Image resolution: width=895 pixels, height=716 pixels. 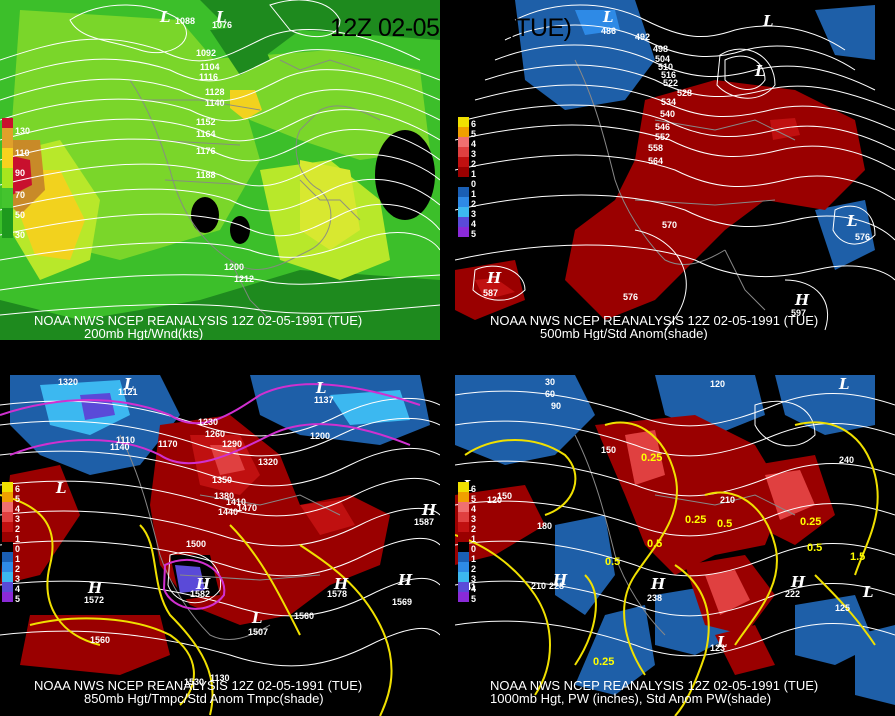 What do you see at coordinates (474, 184) in the screenshot?
I see `legend-label: 0` at bounding box center [474, 184].